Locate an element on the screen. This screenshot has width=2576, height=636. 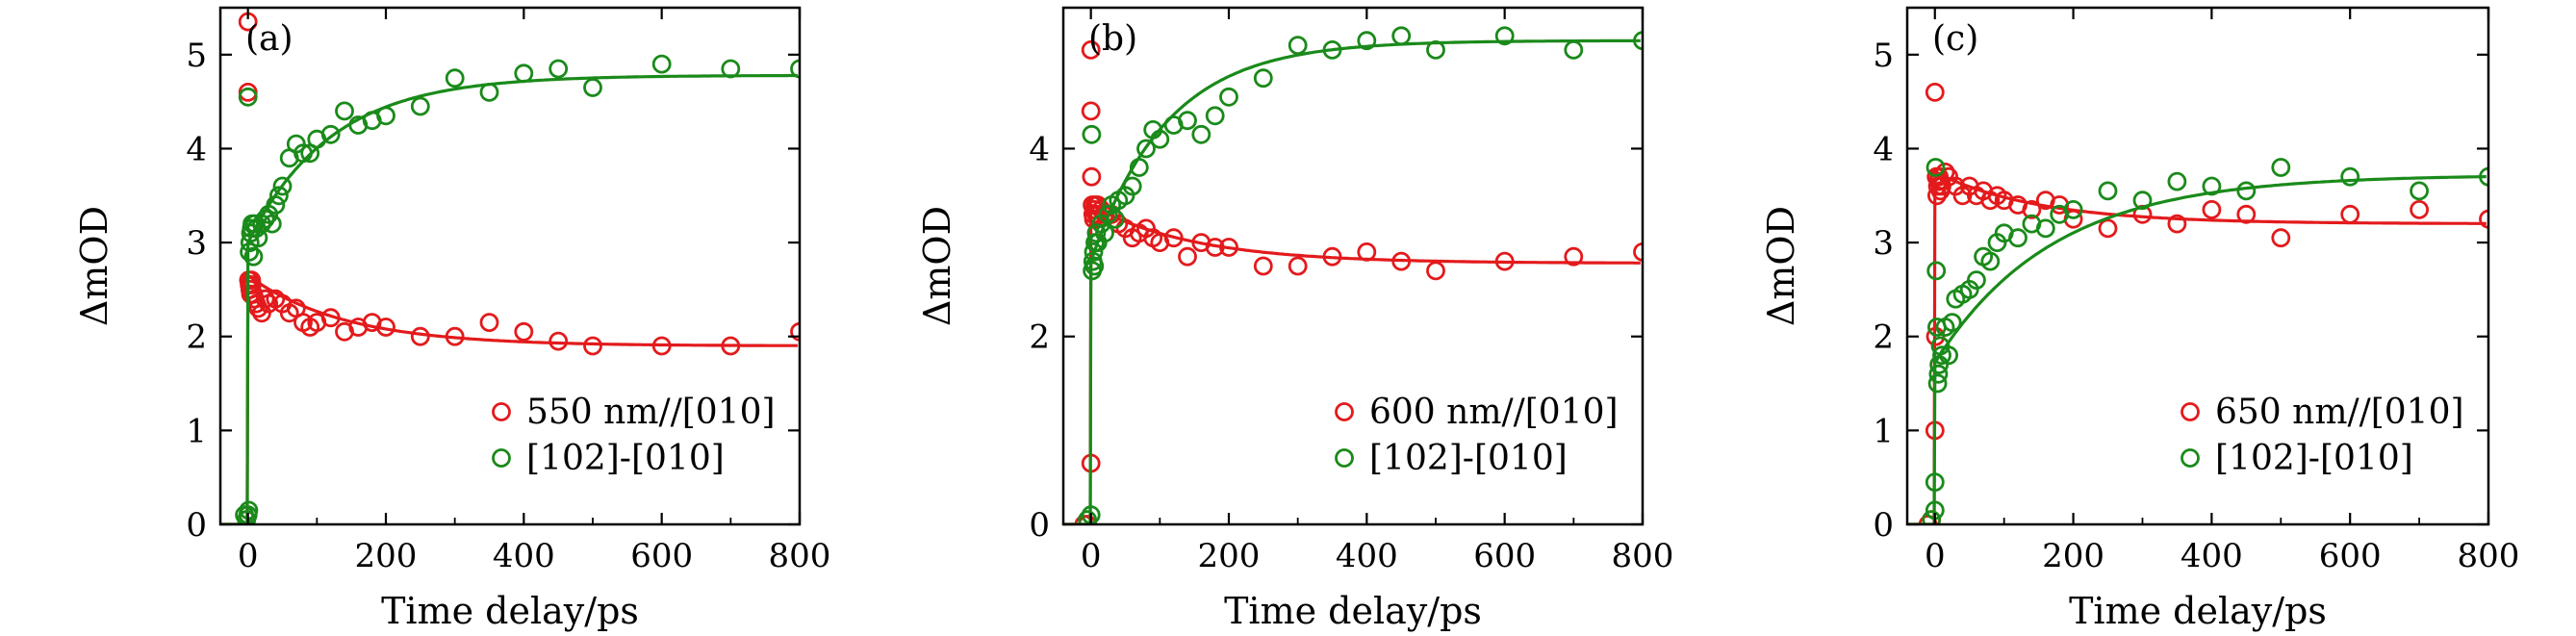
panel-label: (c) is located at coordinates (1955, 39).